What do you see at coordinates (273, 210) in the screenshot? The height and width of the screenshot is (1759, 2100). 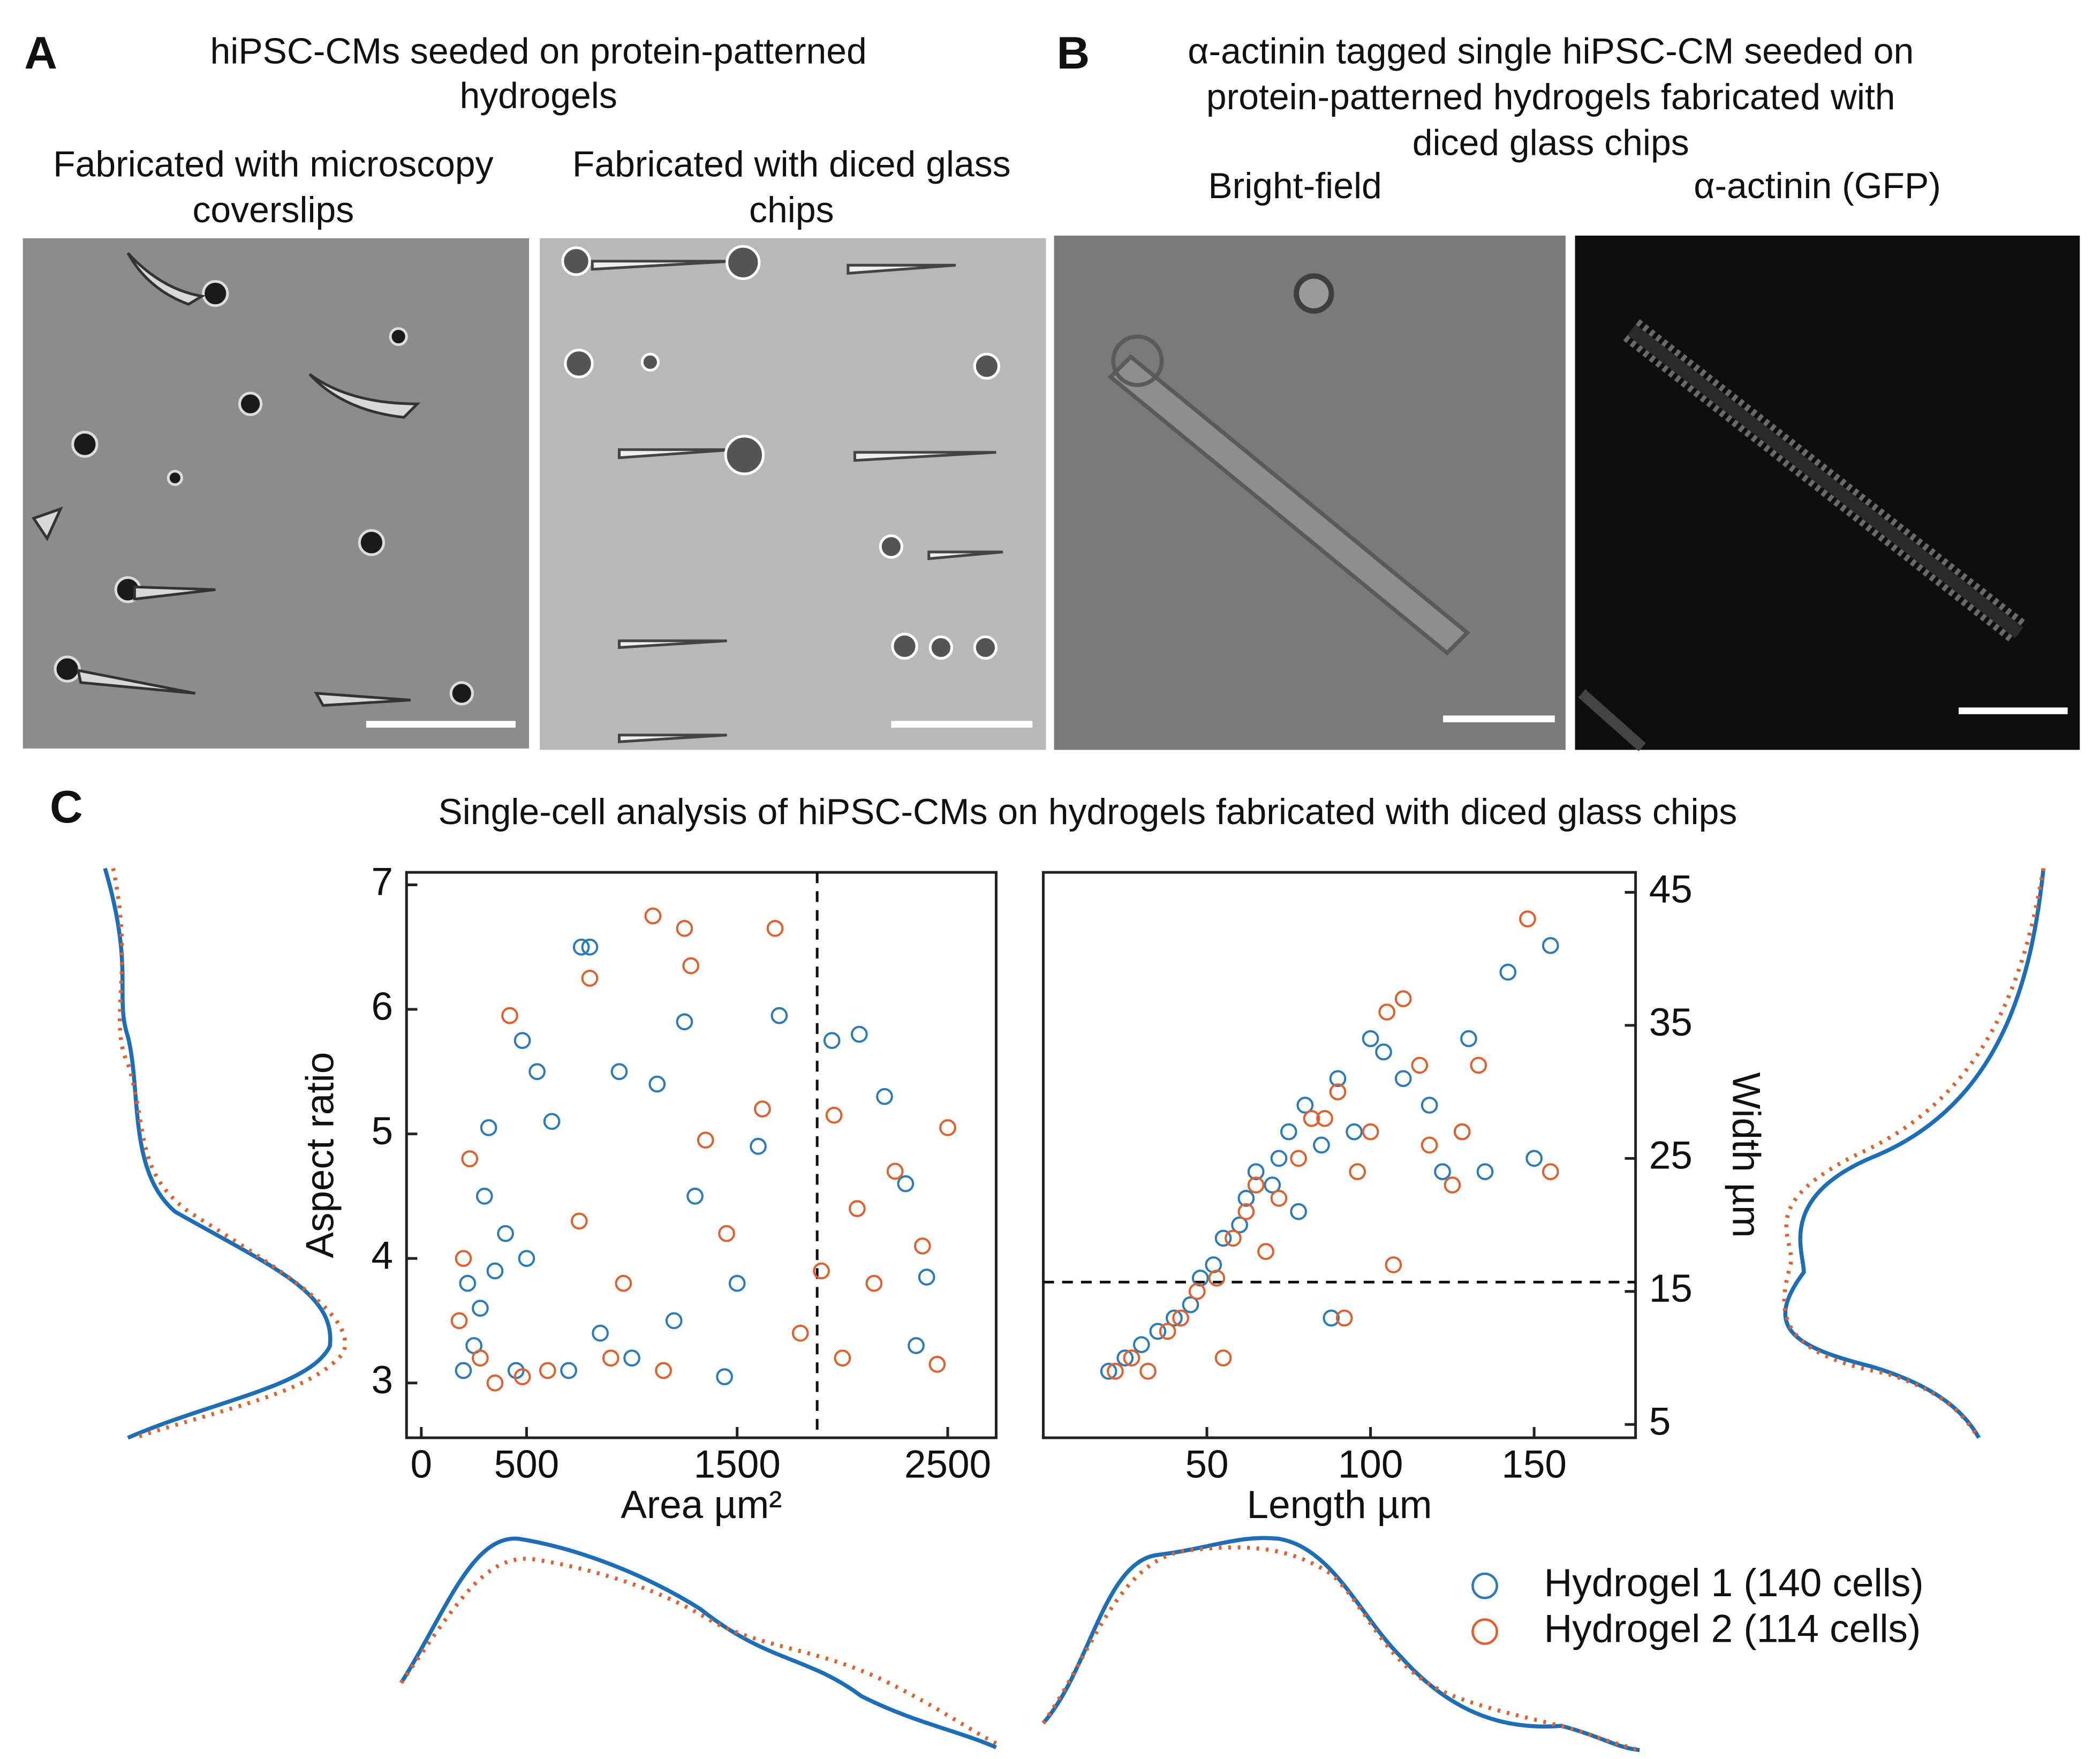 I see `column-title: coverslips` at bounding box center [273, 210].